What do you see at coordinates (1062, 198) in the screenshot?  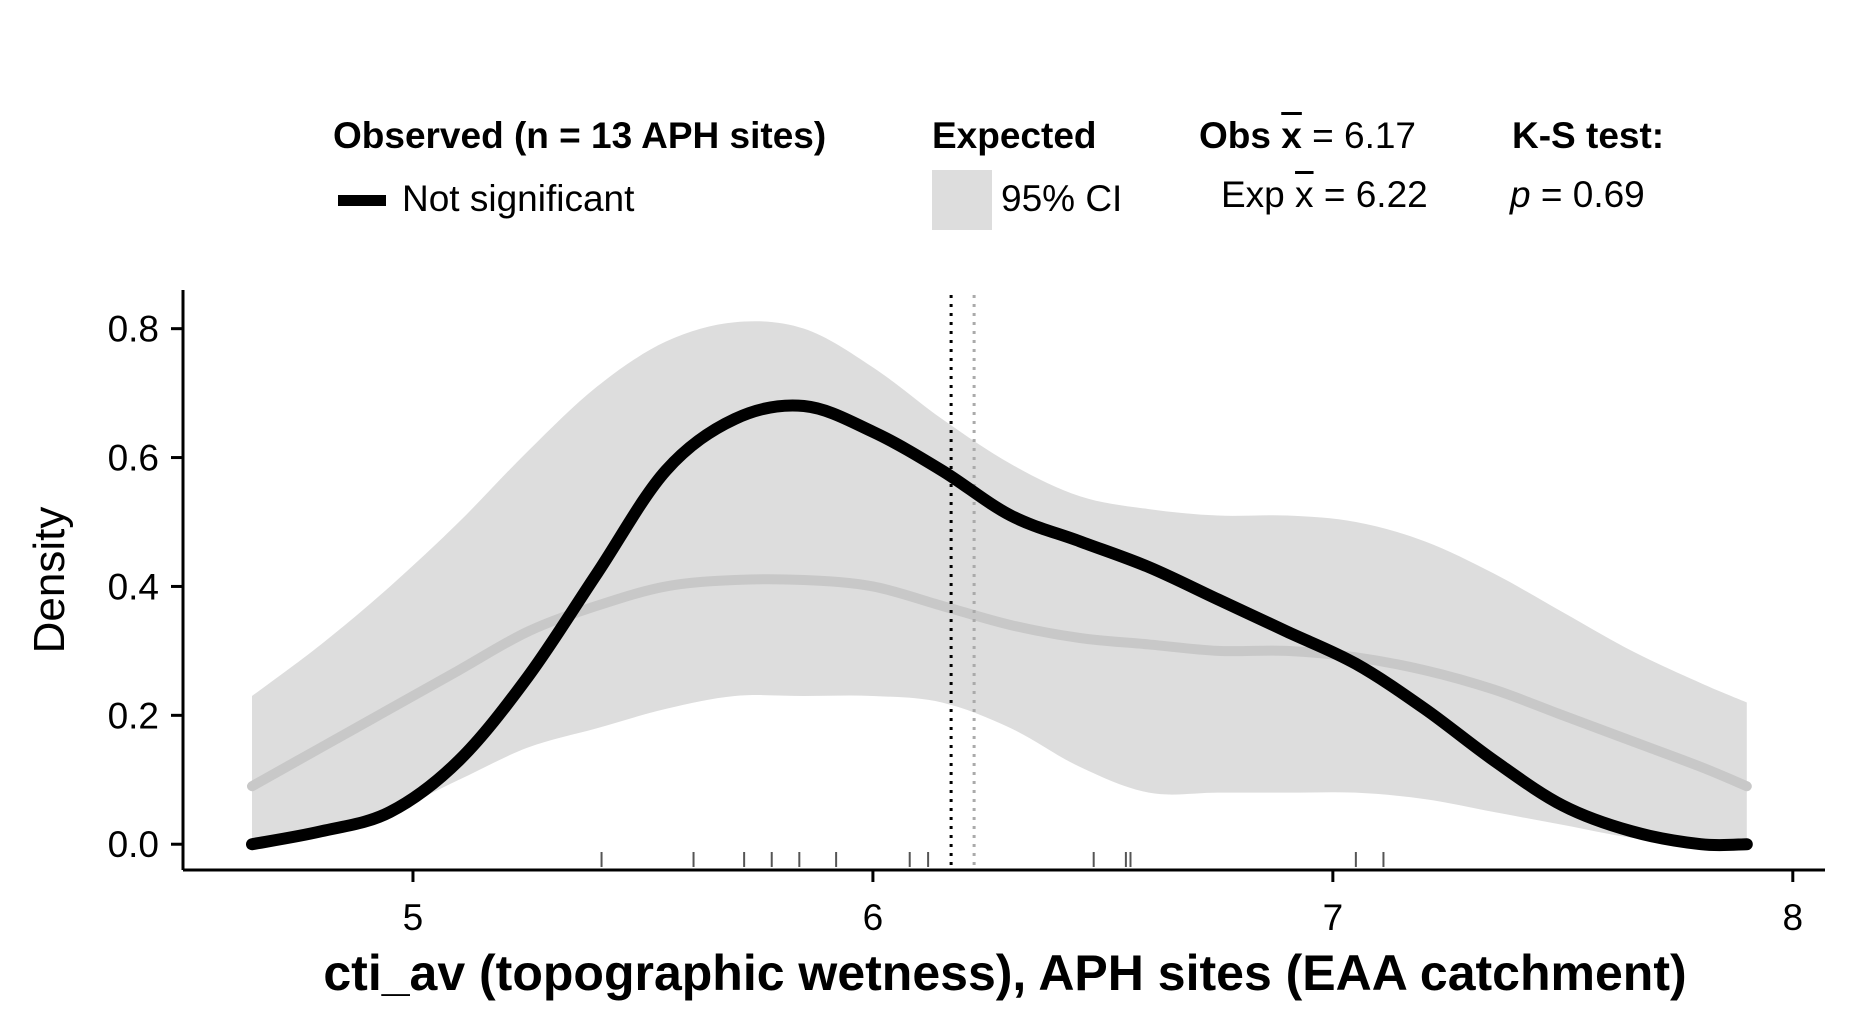 I see `legend-ci-item: 95% CI` at bounding box center [1062, 198].